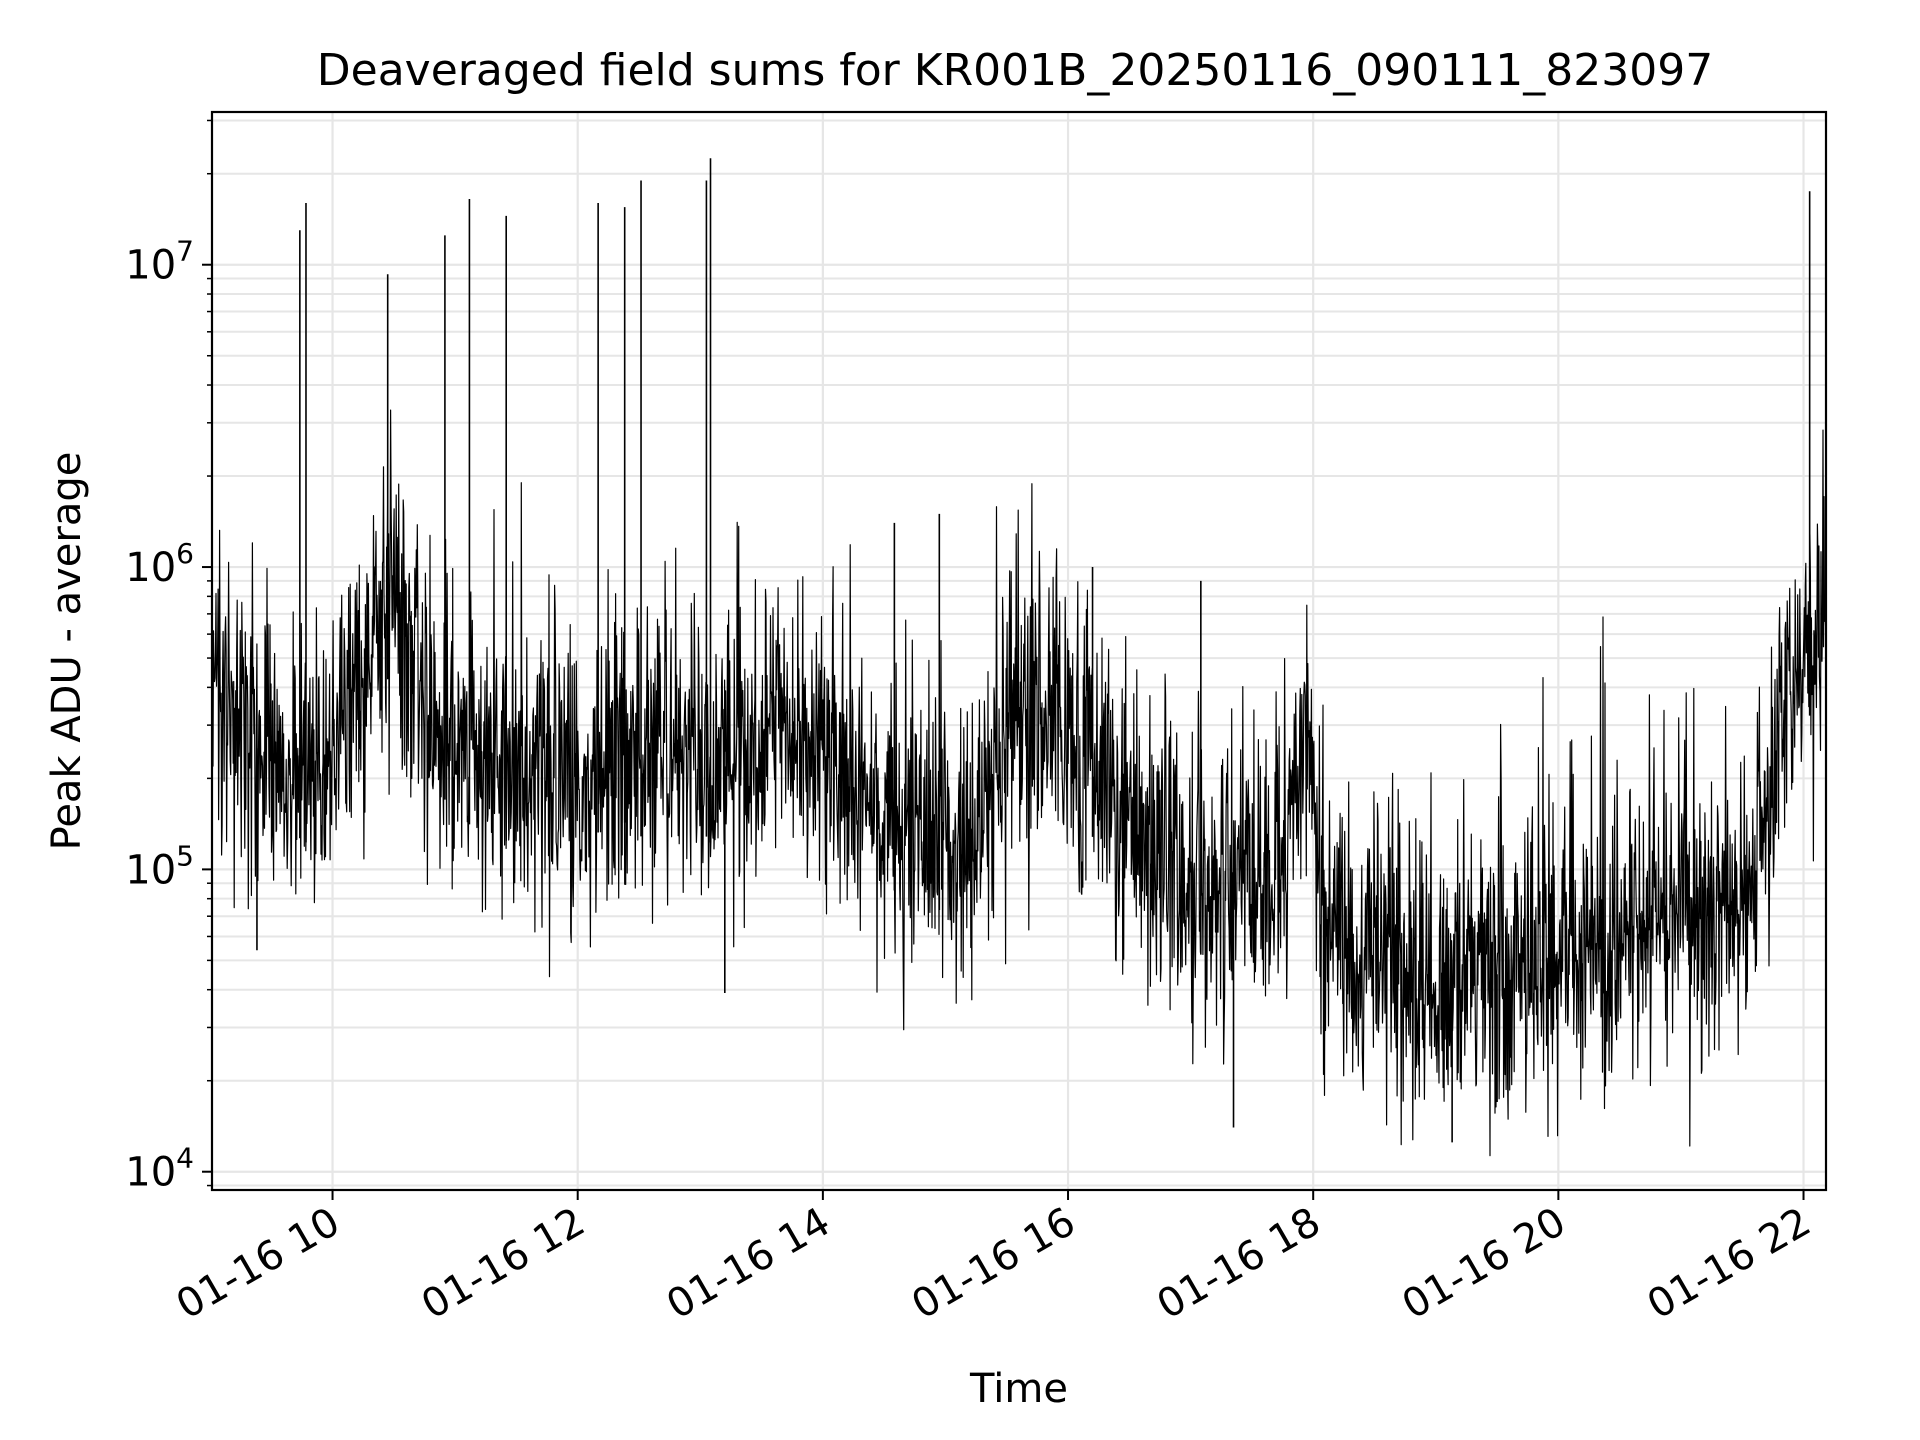 The height and width of the screenshot is (1440, 1920). I want to click on y-tick-label: 10⁶, so click(159, 564).